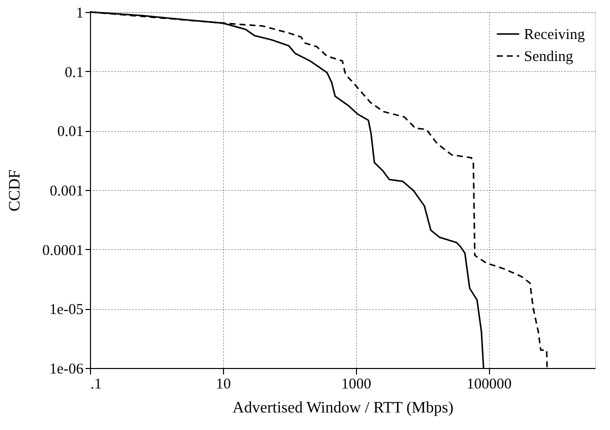  Describe the element at coordinates (15, 191) in the screenshot. I see `y-axis-title: CCDF` at that location.